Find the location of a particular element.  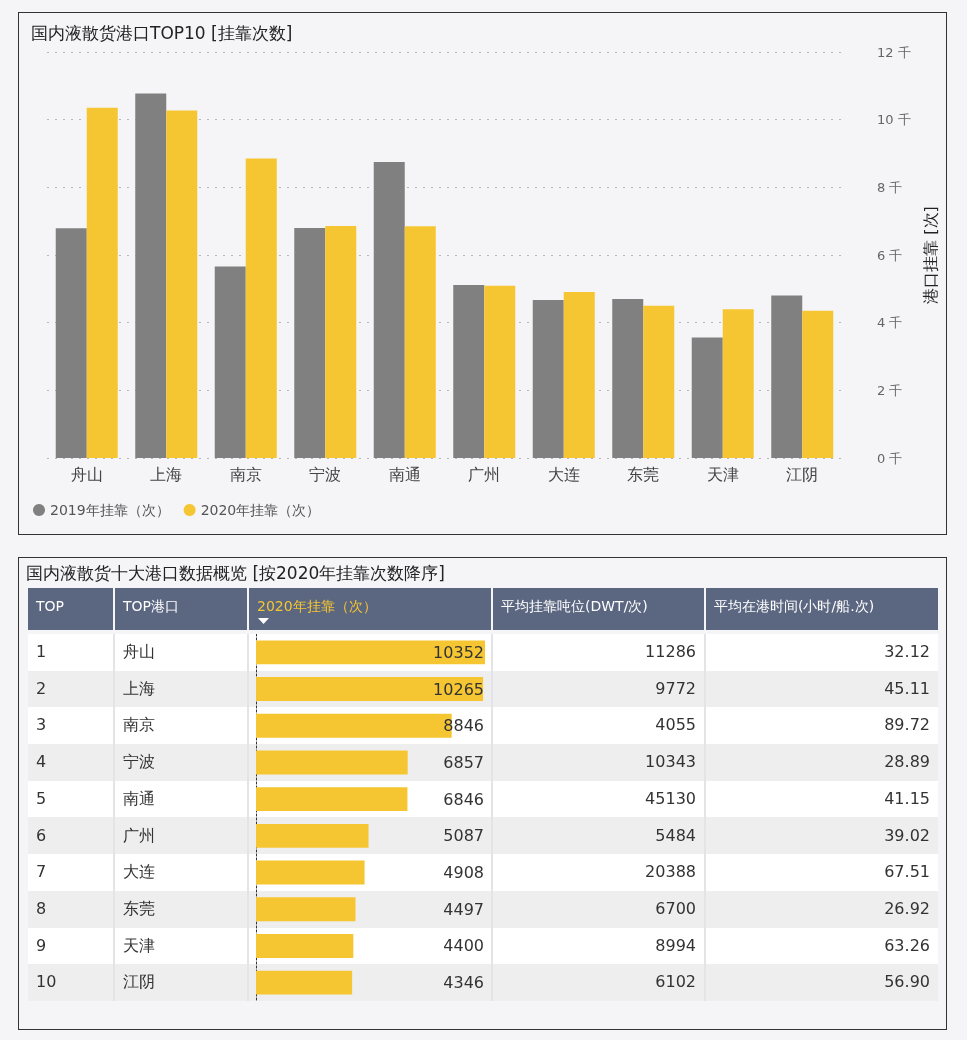

y-axis-title: 港口挂靠 [次] is located at coordinates (930, 255).